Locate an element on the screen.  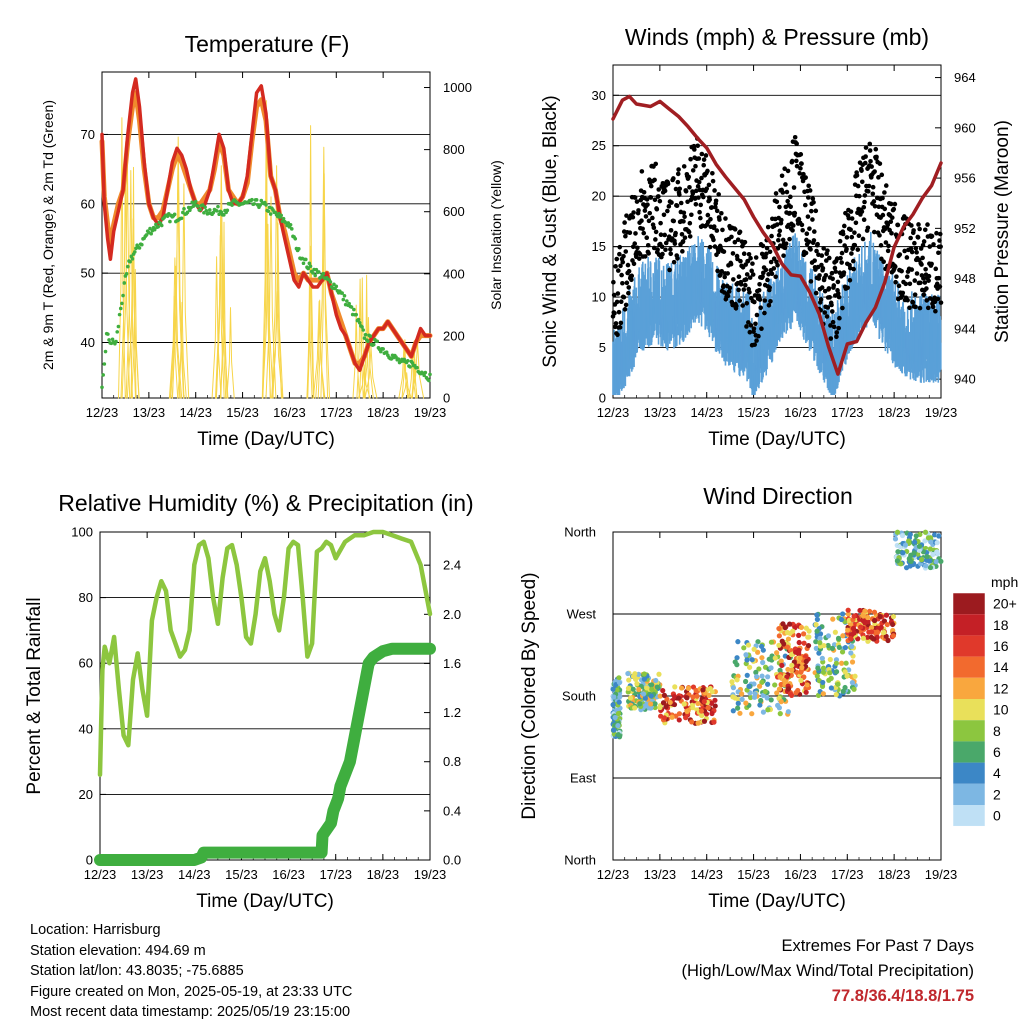
dewpoint-series is located at coordinates (266, 293).